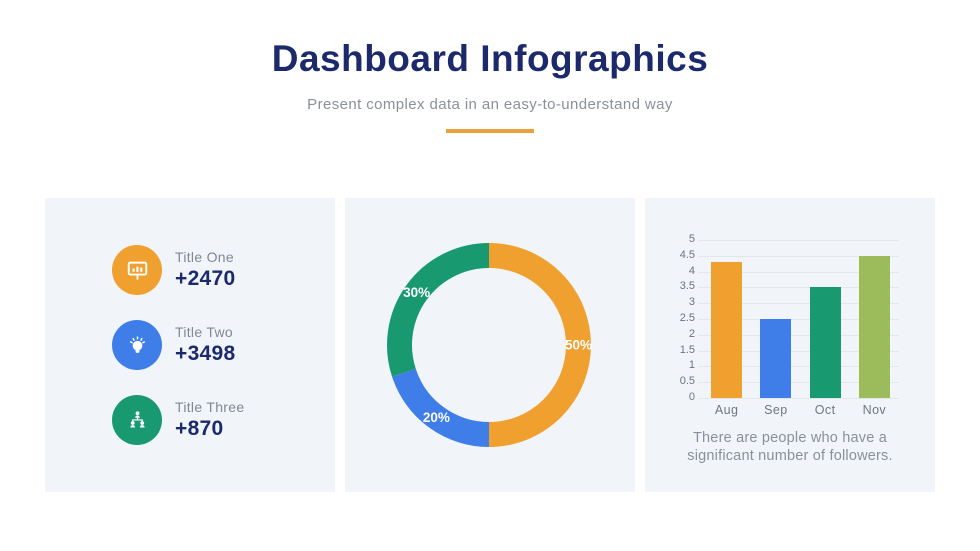 The width and height of the screenshot is (980, 551). What do you see at coordinates (173, 270) in the screenshot?
I see `stat-item-1: Title One +2470` at bounding box center [173, 270].